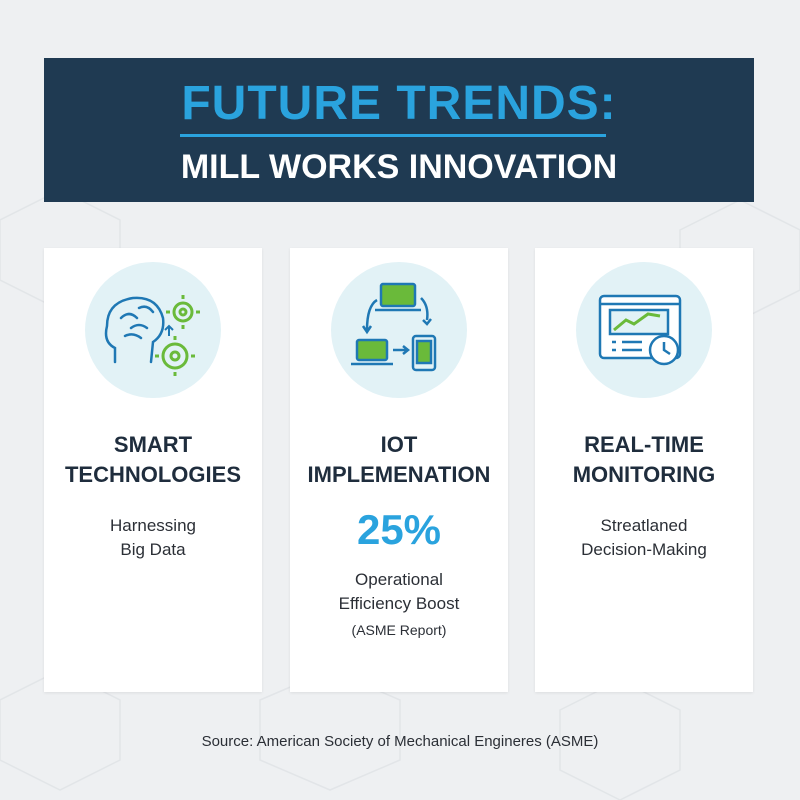 The width and height of the screenshot is (800, 800). Describe the element at coordinates (399, 103) in the screenshot. I see `title: FUTURE TRENDS:` at that location.